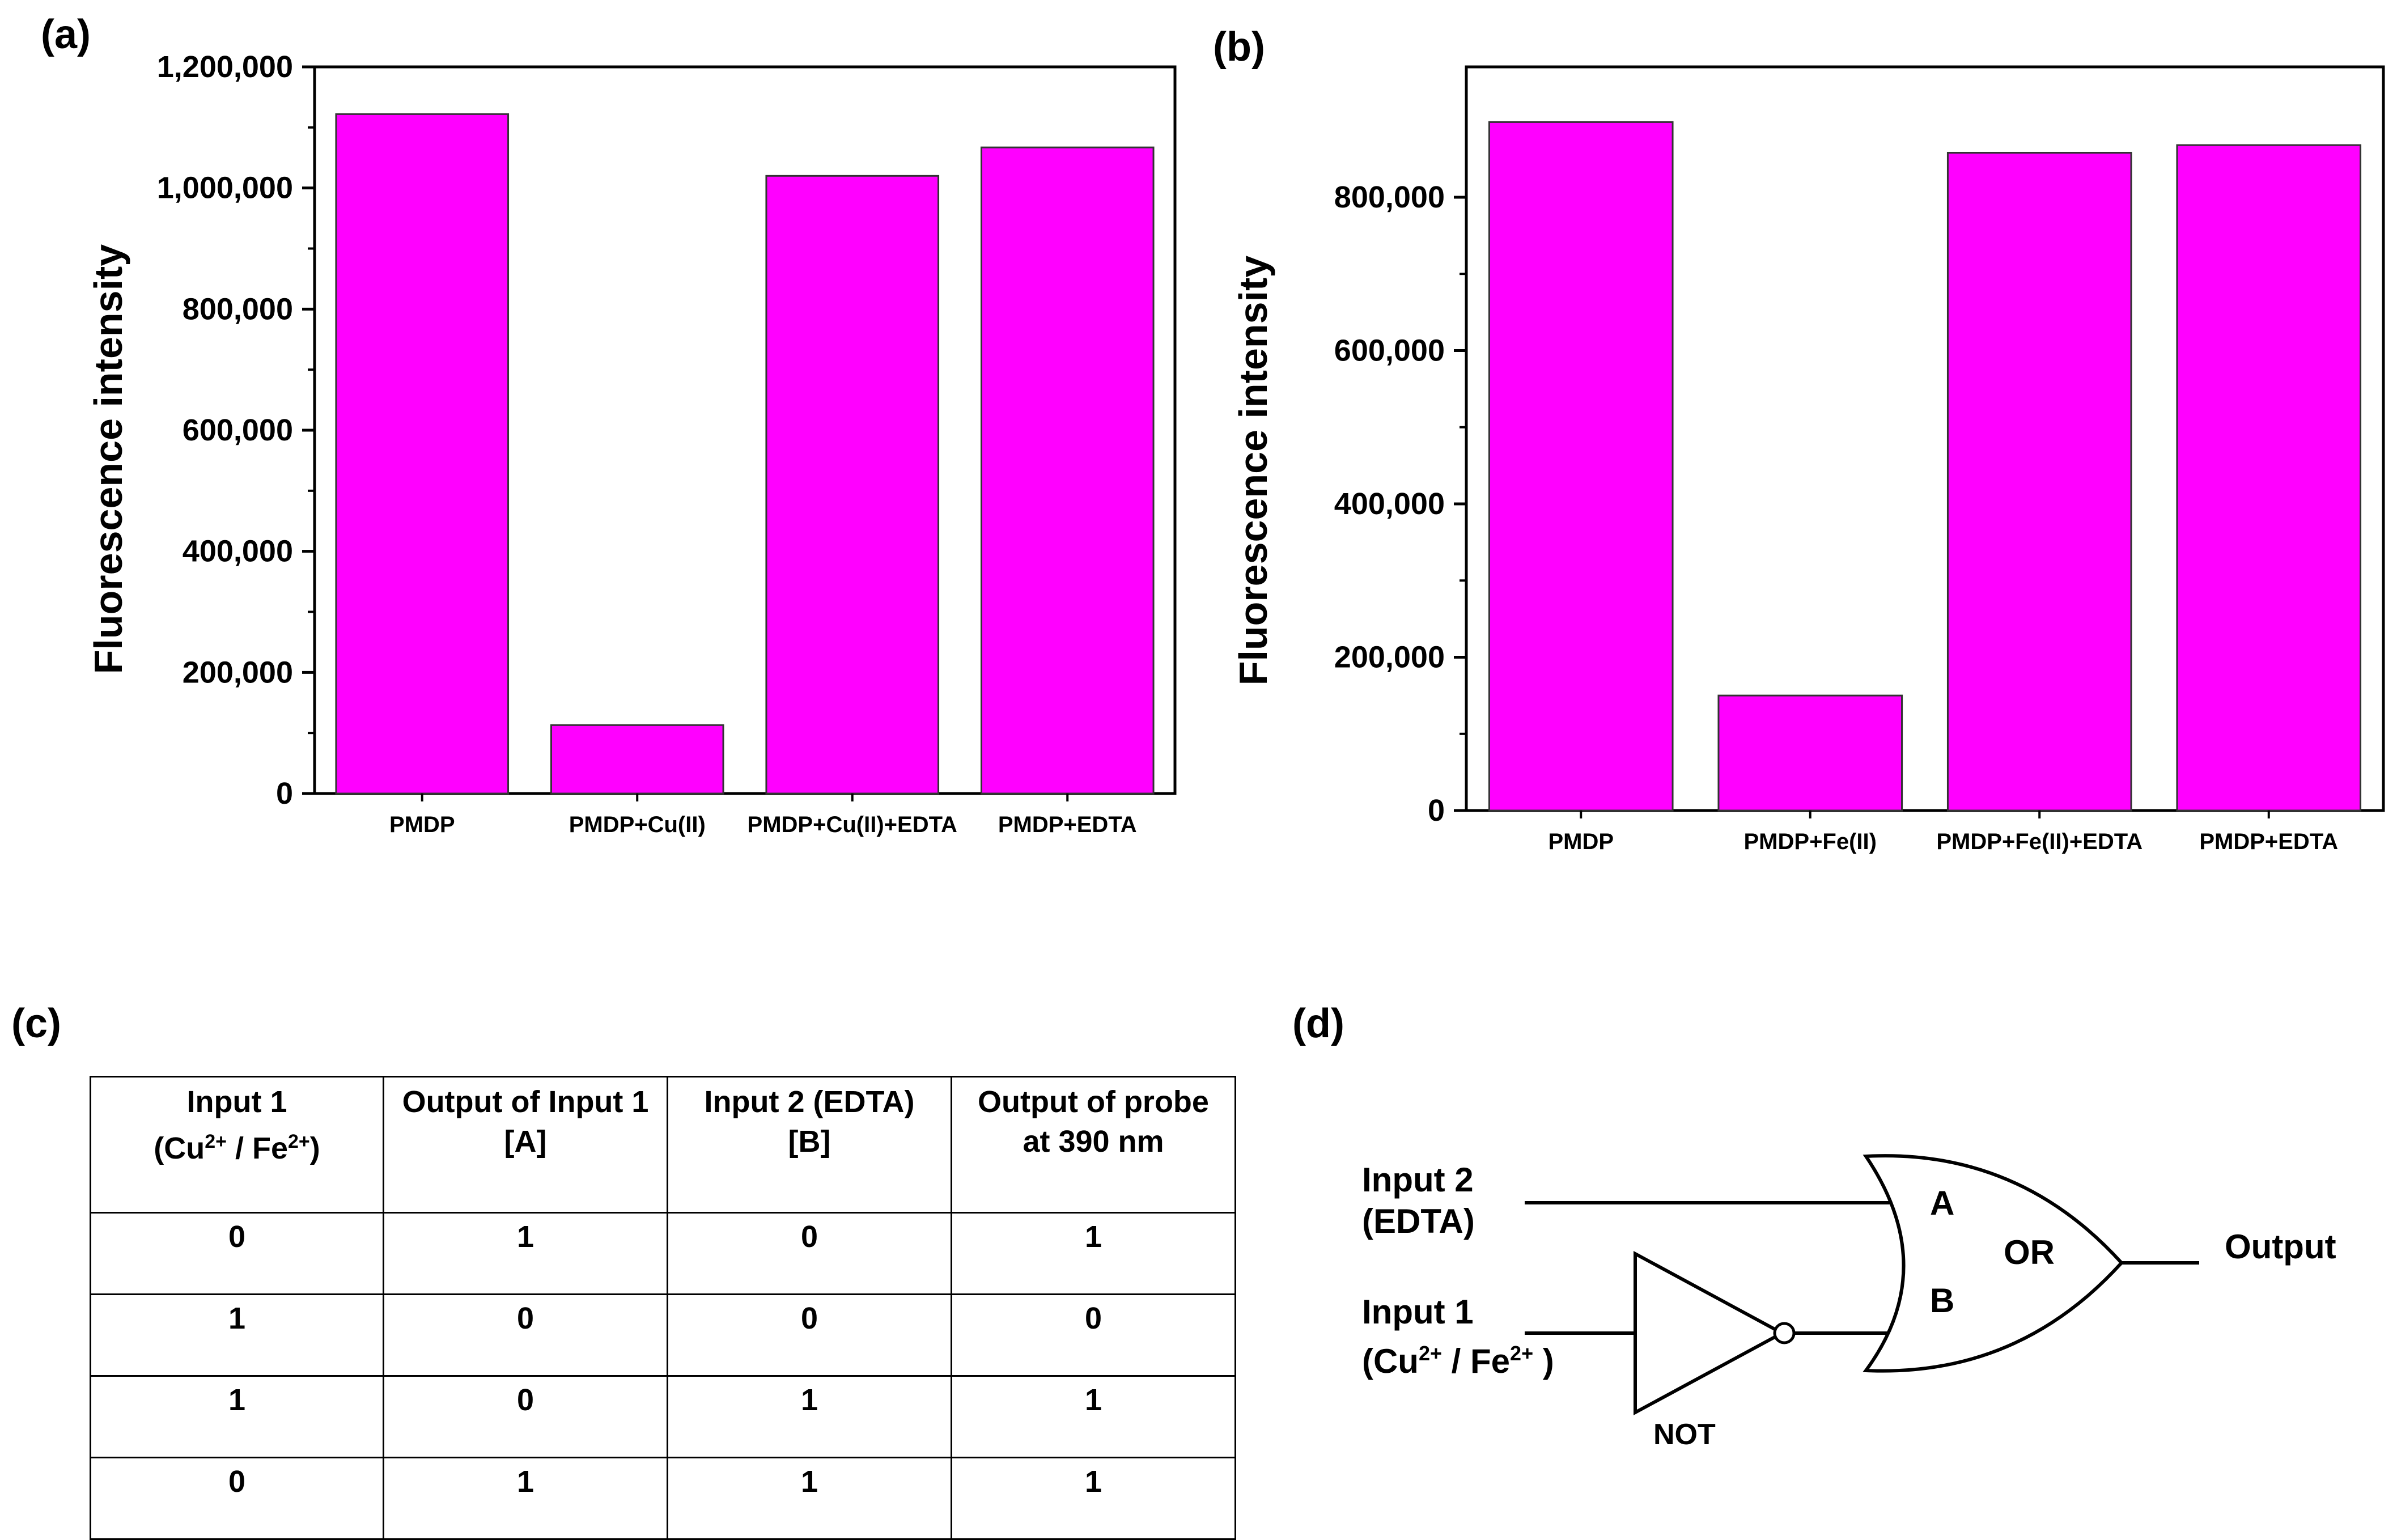  I want to click on input2-label: Input 2, so click(1418, 1180).